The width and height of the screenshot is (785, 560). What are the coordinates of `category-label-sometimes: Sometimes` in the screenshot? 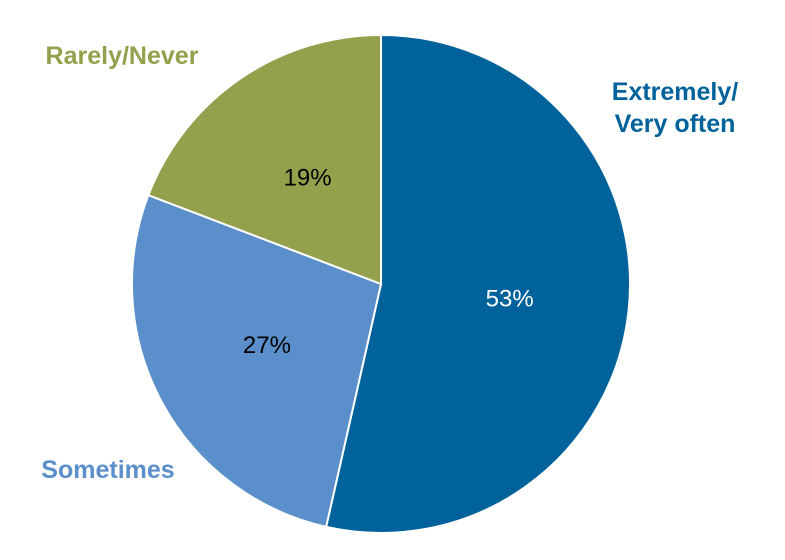 It's located at (107, 470).